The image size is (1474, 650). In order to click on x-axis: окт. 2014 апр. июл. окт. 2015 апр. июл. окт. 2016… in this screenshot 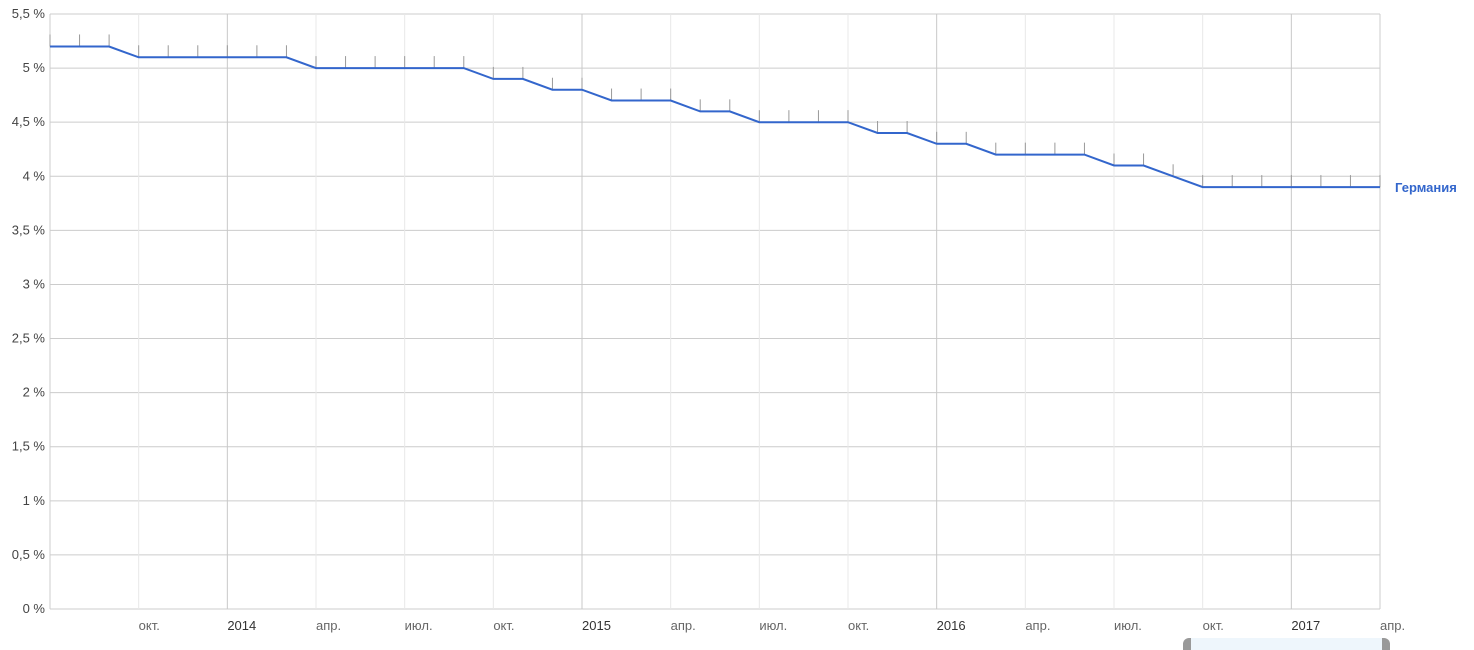, I will do `click(772, 625)`.